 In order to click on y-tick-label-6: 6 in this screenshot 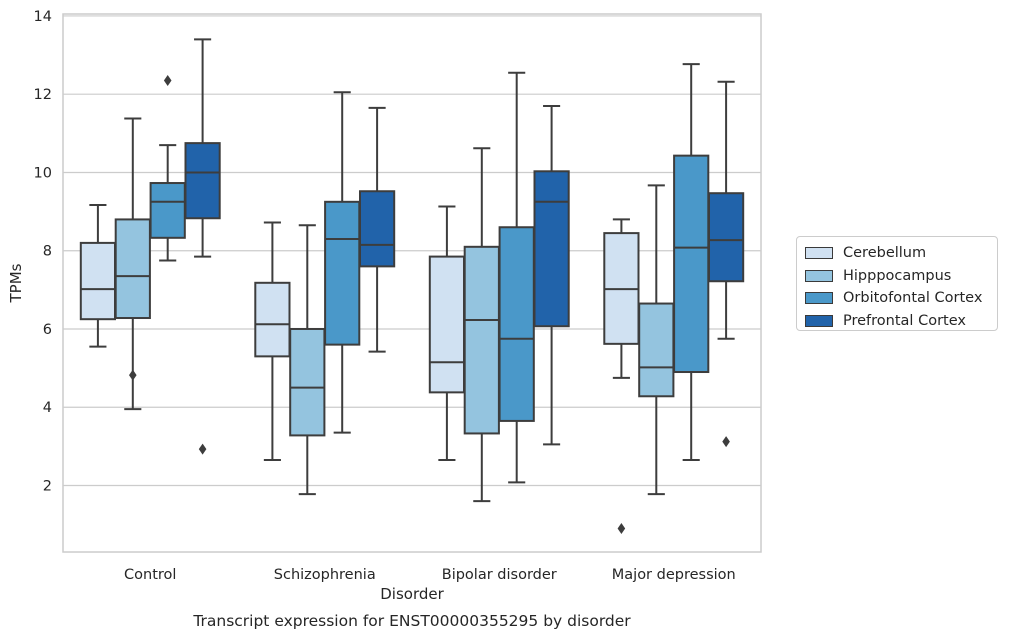, I will do `click(47, 330)`.